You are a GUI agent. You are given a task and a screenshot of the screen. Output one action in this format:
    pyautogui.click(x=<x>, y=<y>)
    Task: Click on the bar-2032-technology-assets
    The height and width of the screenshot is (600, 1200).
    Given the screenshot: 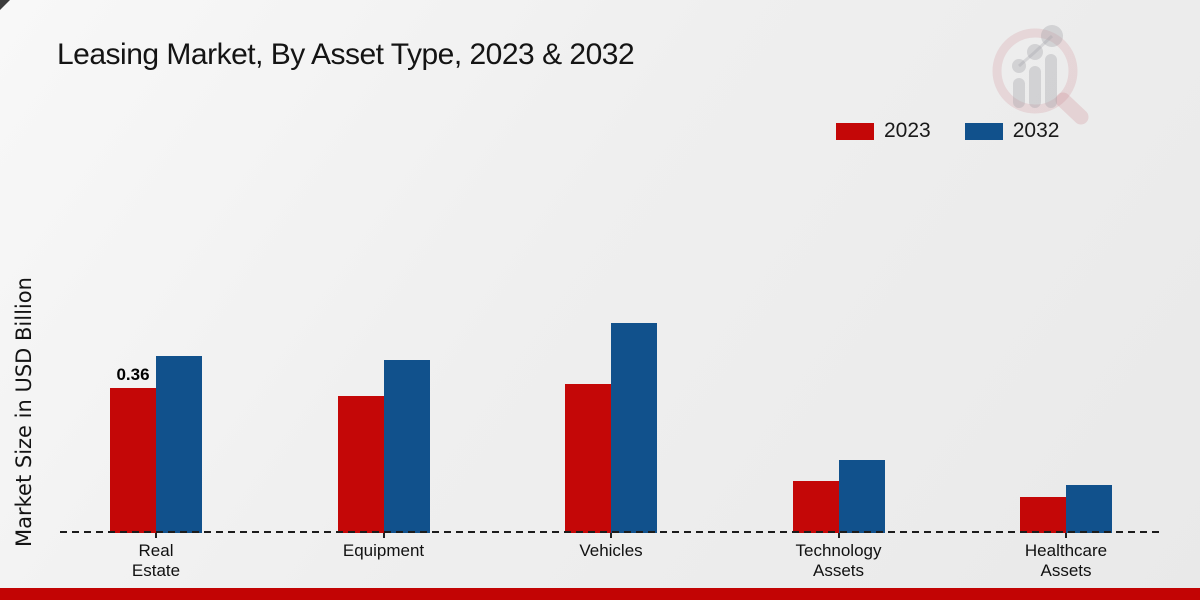 What is the action you would take?
    pyautogui.click(x=861, y=496)
    